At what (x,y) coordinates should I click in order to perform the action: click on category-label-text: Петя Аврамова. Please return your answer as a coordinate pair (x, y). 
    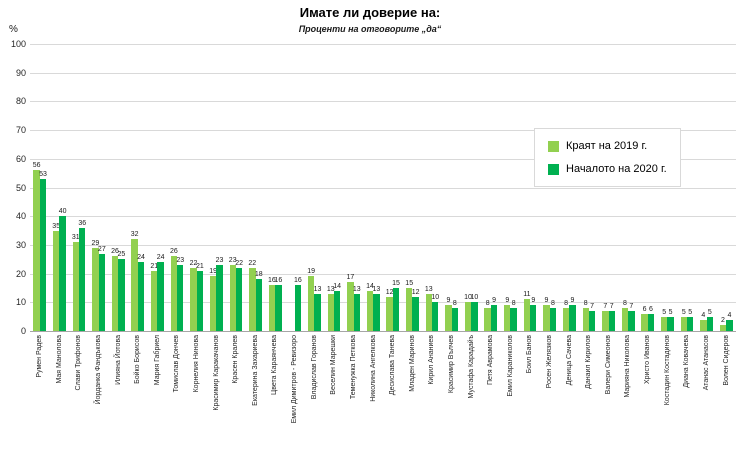
    Looking at the image, I should click on (491, 360).